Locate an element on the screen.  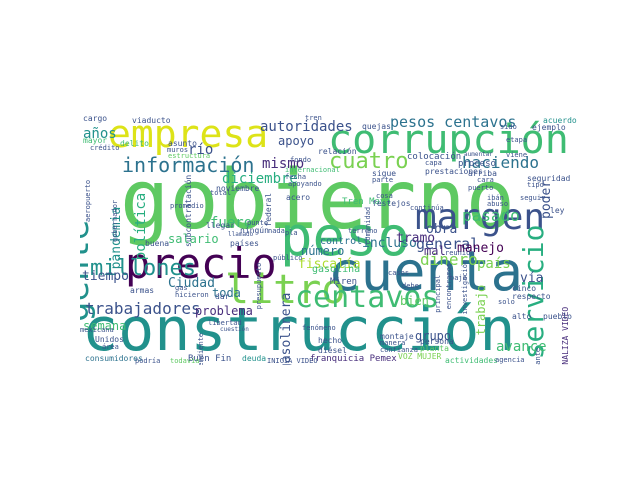
word-109: cinco is located at coordinates (524, 288).